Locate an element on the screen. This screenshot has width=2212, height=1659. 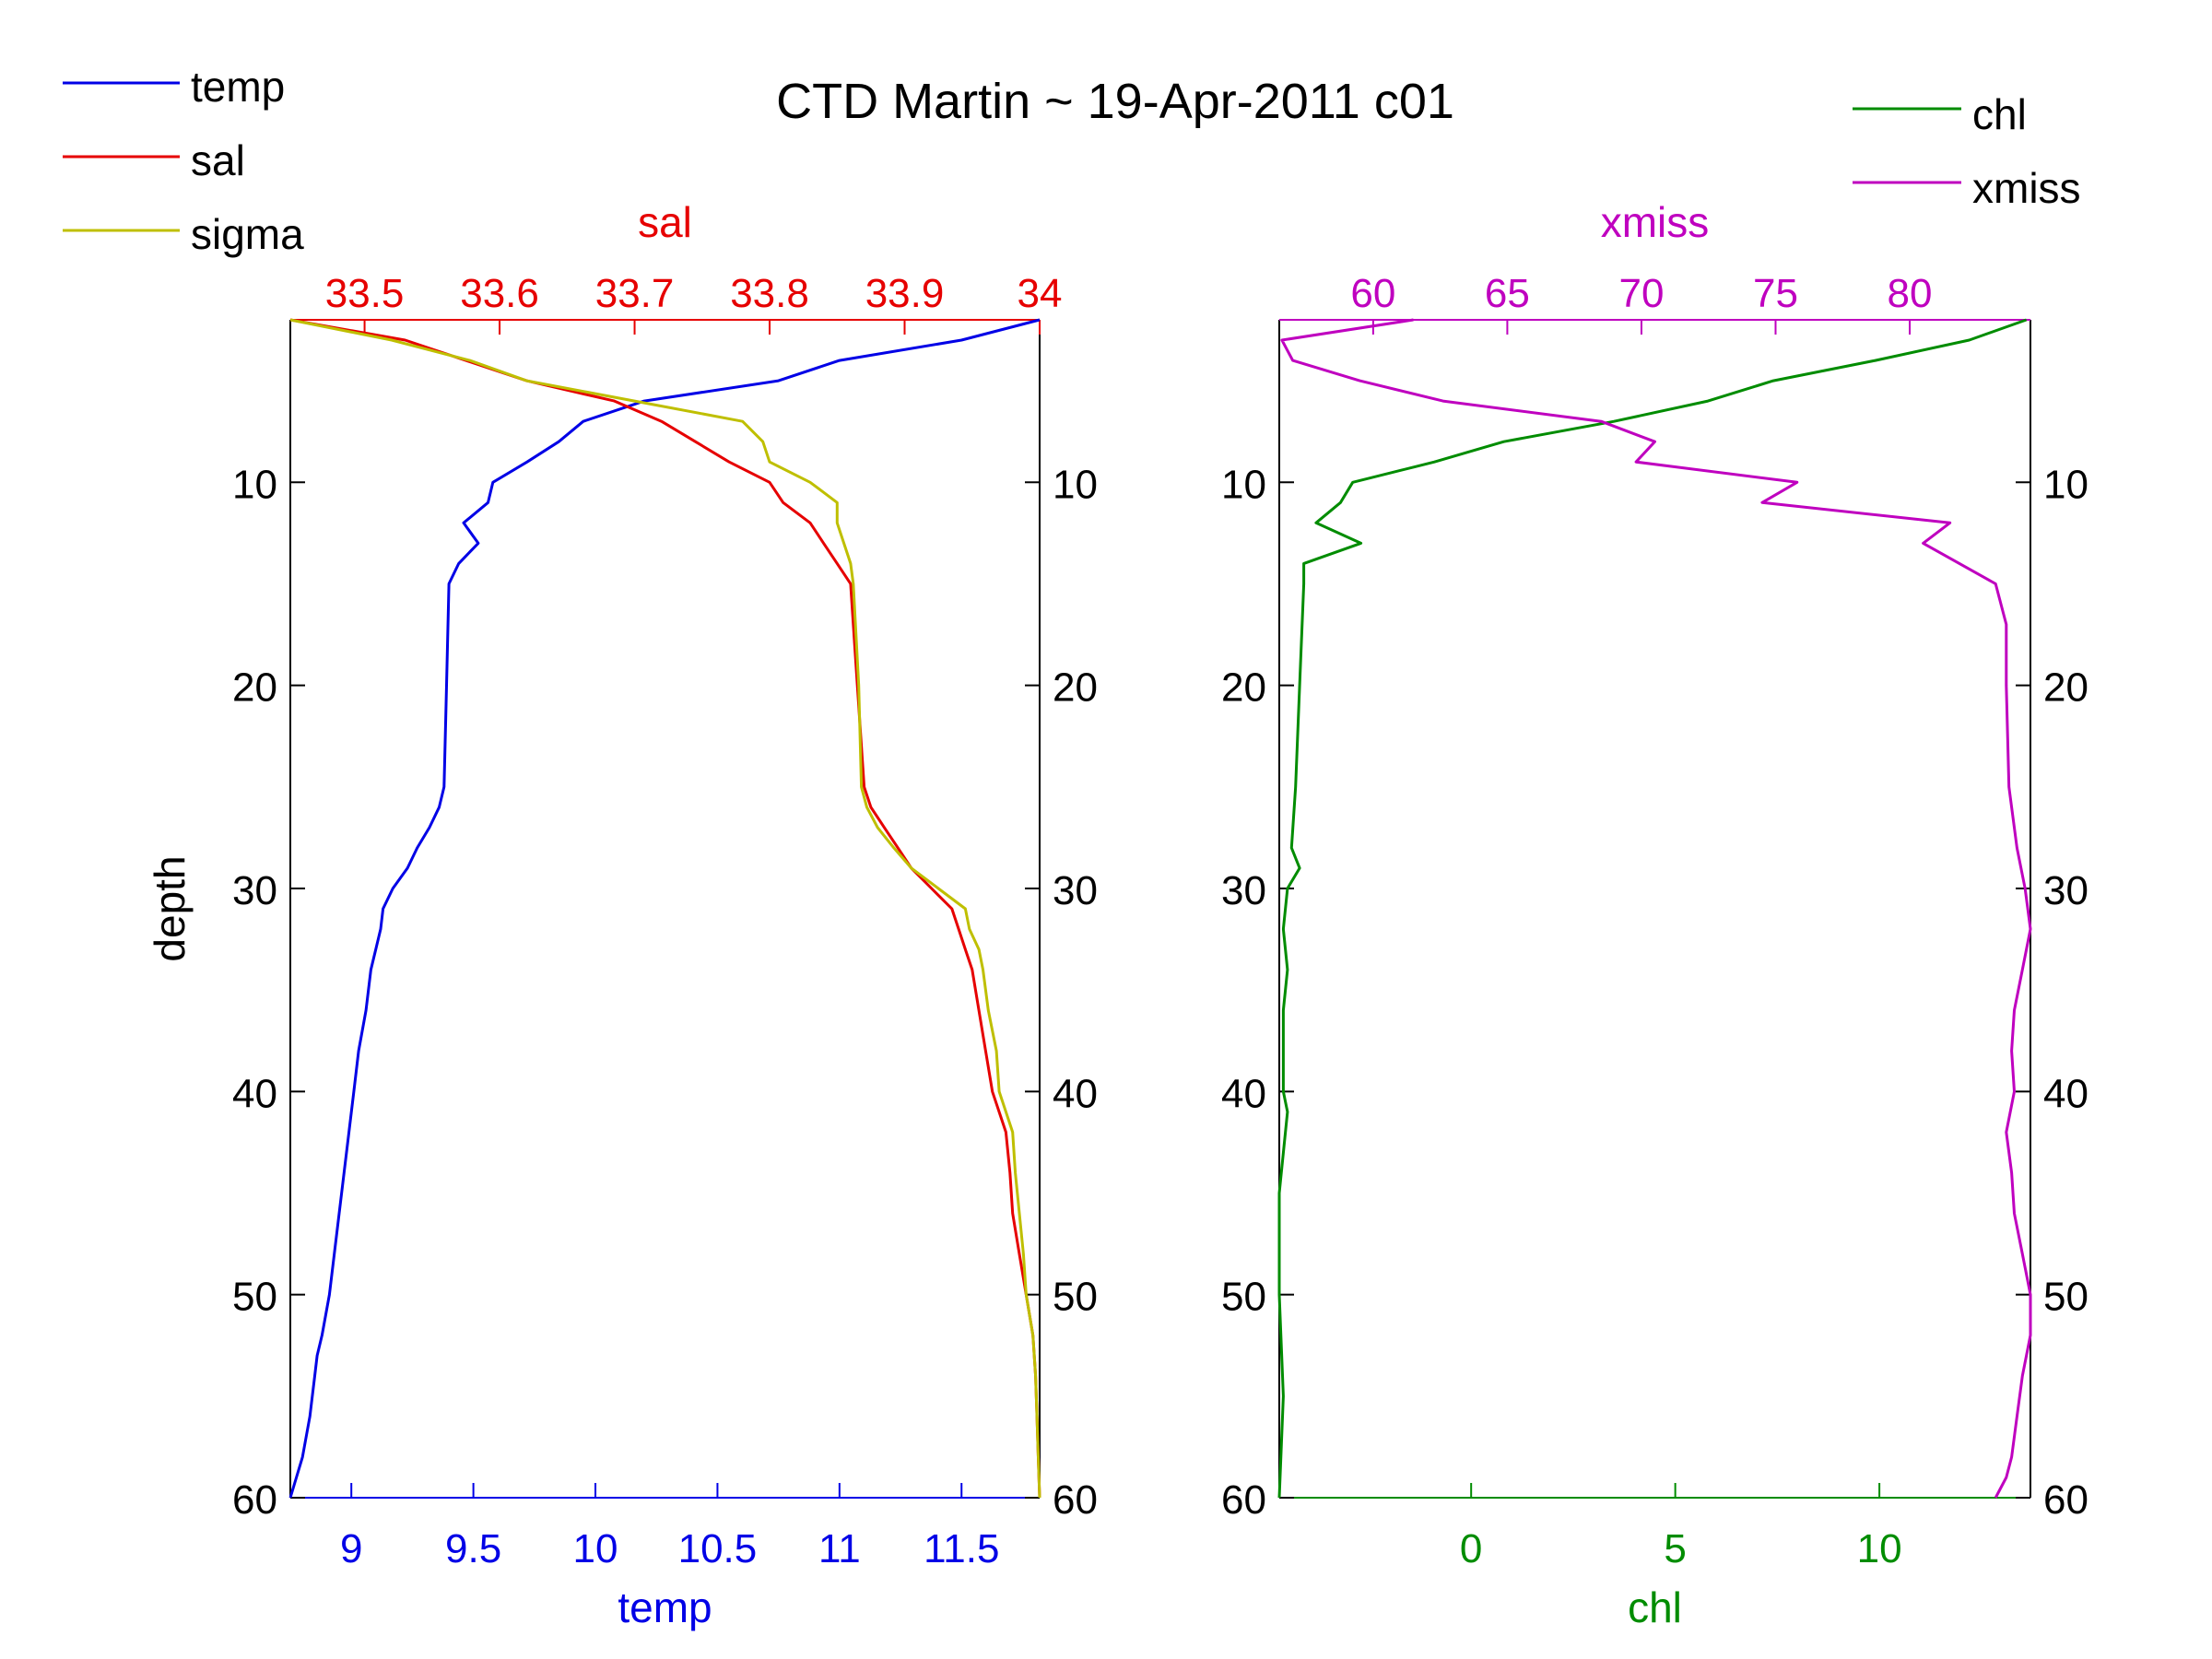
temp-axis-label: temp is located at coordinates (665, 1607).